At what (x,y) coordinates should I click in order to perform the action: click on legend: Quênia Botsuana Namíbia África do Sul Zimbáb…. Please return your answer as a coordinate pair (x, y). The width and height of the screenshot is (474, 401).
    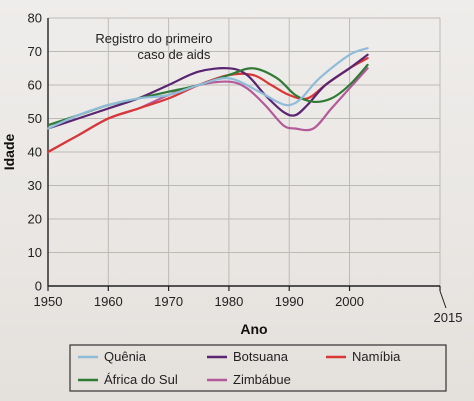
    Looking at the image, I should click on (258, 368).